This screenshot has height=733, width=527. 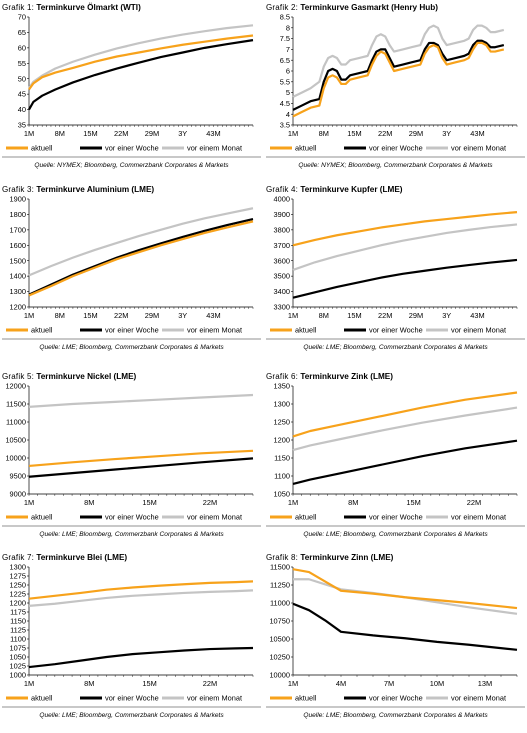 What do you see at coordinates (329, 557) in the screenshot?
I see `chart-title: Grafik 8: Terminkurve Zinn (LME)` at bounding box center [329, 557].